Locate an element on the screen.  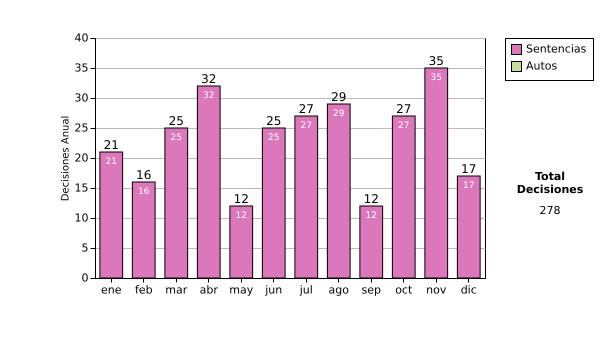
x-tick-label: ago is located at coordinates (339, 290).